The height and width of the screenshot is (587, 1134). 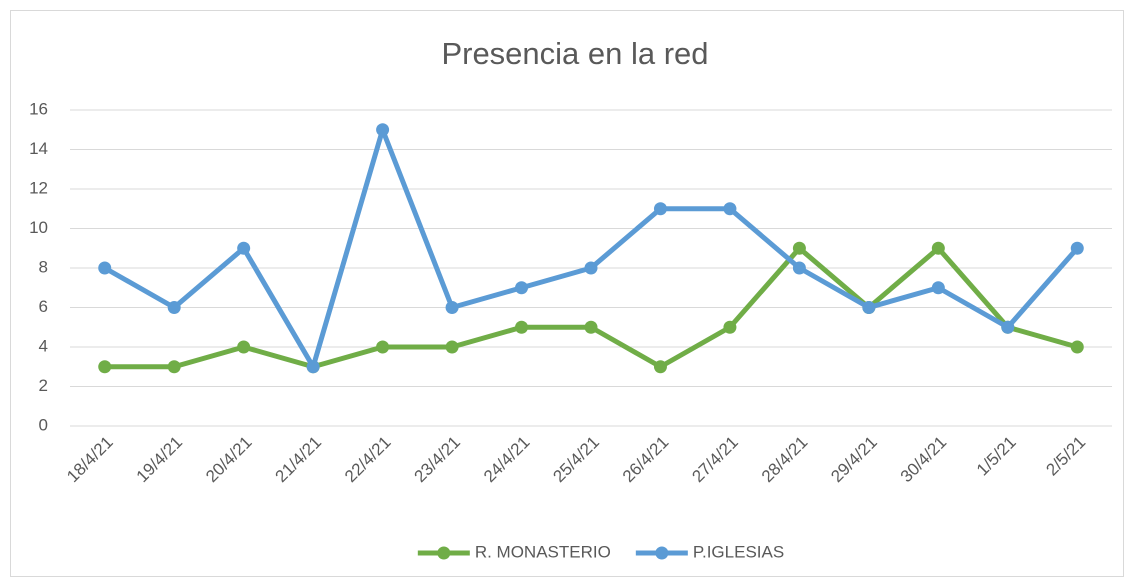 I want to click on y-tick-label: 12, so click(x=38, y=187).